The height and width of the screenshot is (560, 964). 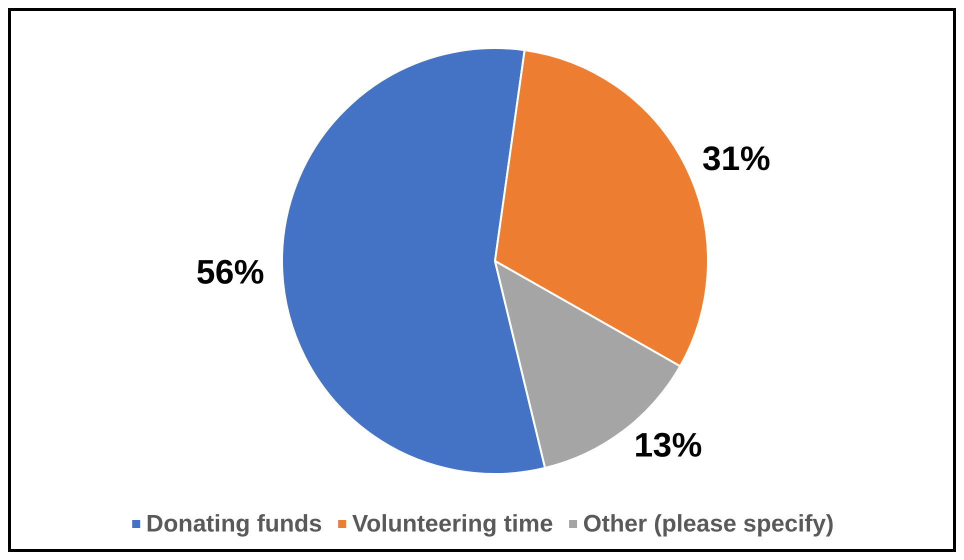 I want to click on legend-label: Other (please specify), so click(x=708, y=524).